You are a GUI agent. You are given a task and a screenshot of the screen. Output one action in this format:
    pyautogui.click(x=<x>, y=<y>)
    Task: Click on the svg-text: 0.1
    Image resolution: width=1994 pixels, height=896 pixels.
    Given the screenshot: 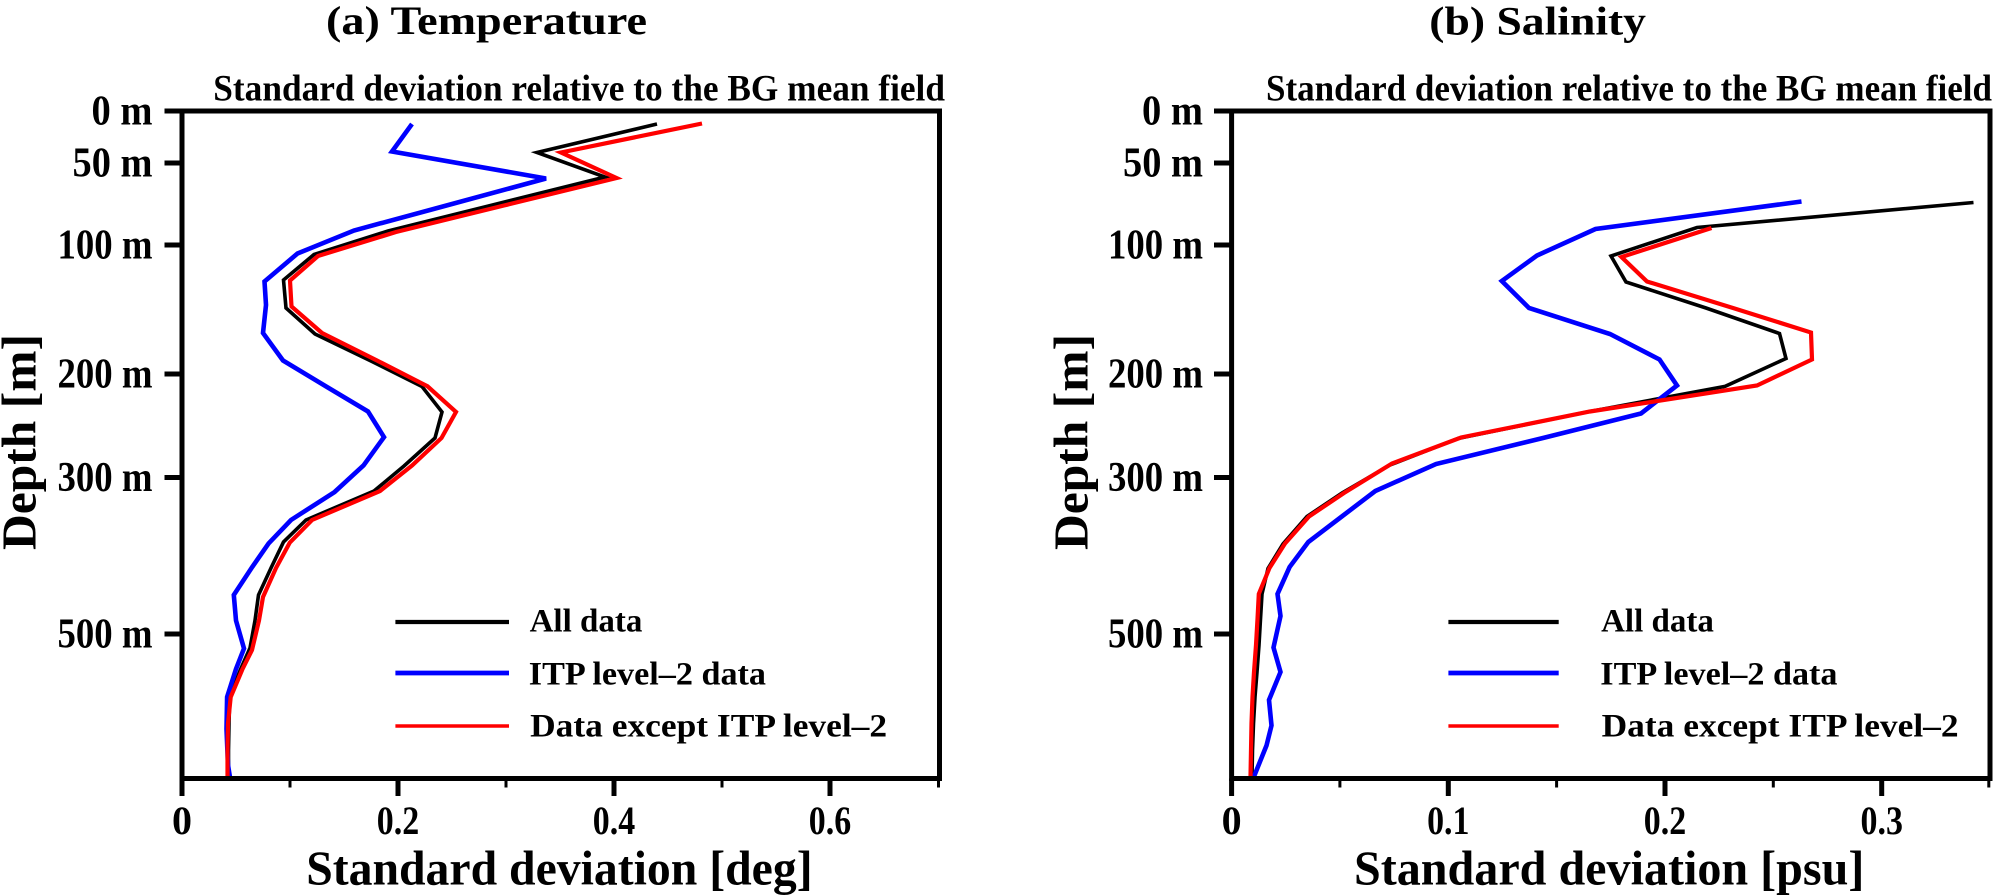 What is the action you would take?
    pyautogui.click(x=1448, y=820)
    